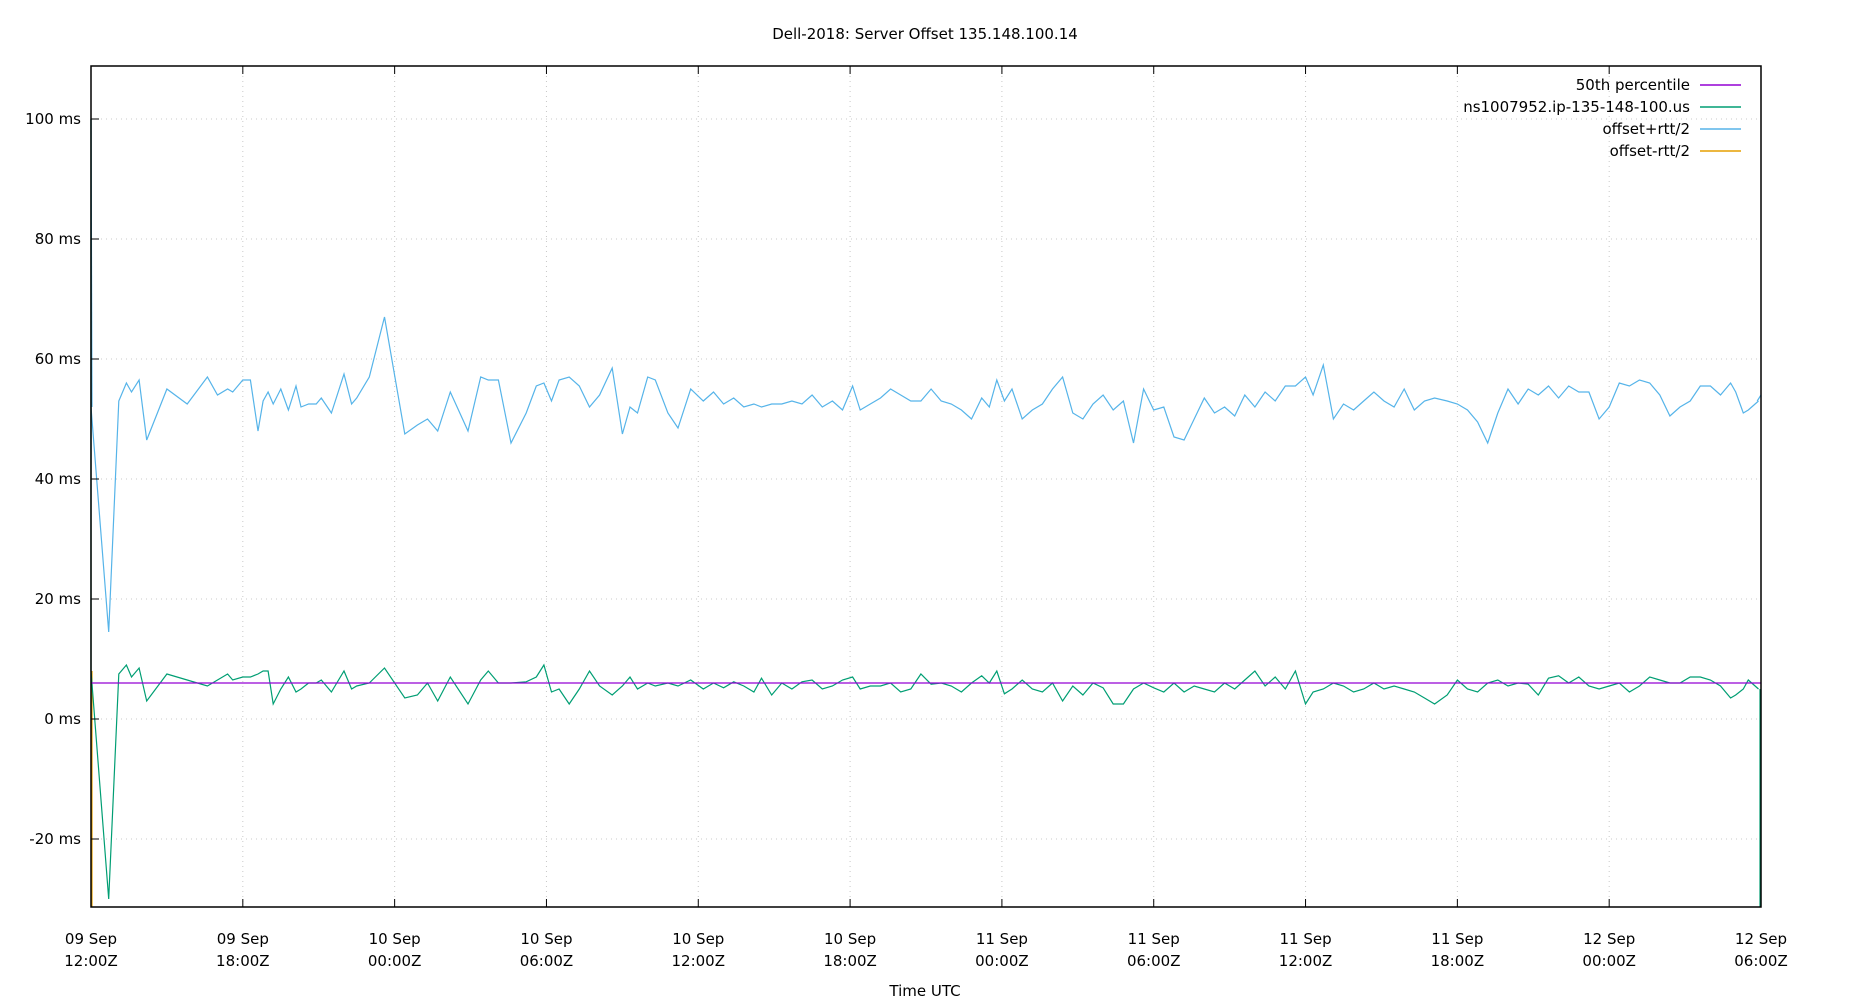  What do you see at coordinates (55, 839) in the screenshot?
I see `y-tick-label: -20 ms` at bounding box center [55, 839].